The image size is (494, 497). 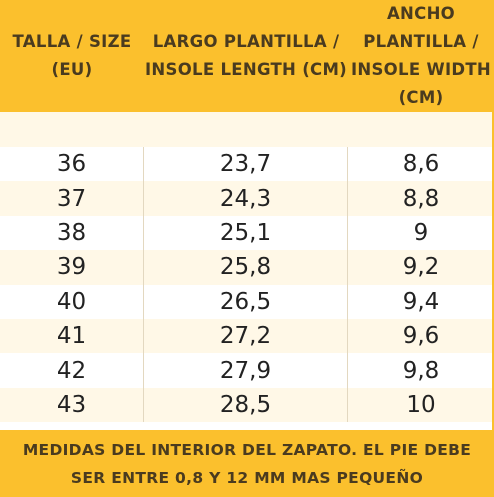 What do you see at coordinates (421, 370) in the screenshot?
I see `width-cell: 9,8` at bounding box center [421, 370].